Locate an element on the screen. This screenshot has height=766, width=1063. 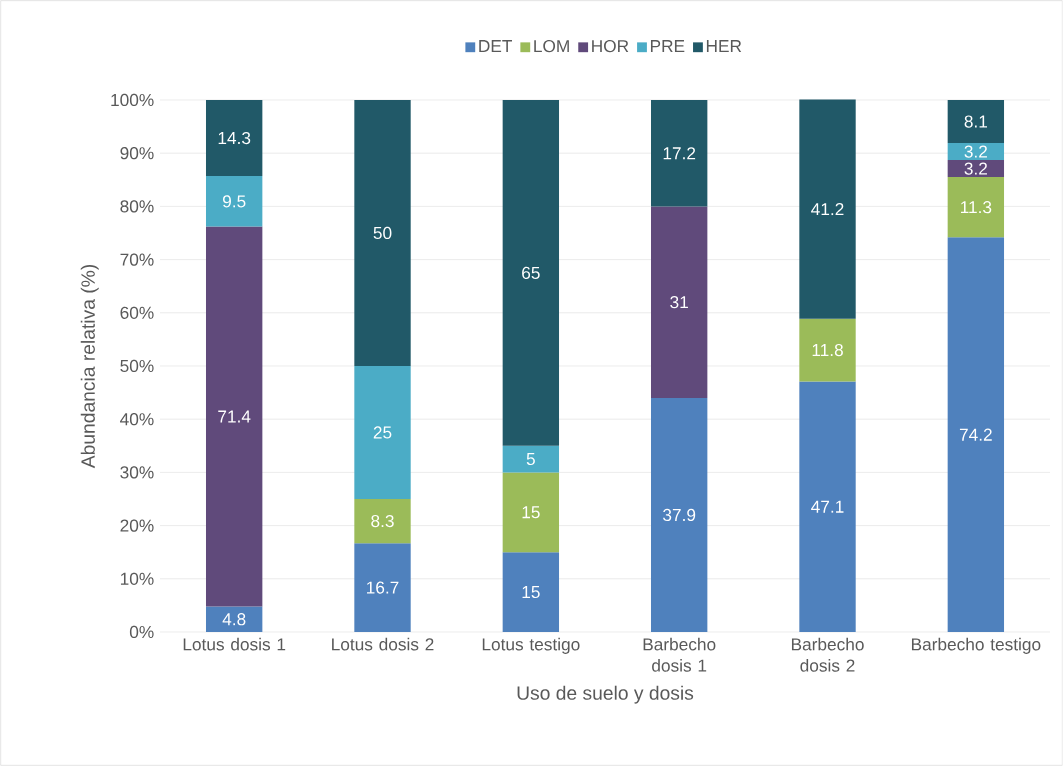
data-label: 4.8 is located at coordinates (234, 619).